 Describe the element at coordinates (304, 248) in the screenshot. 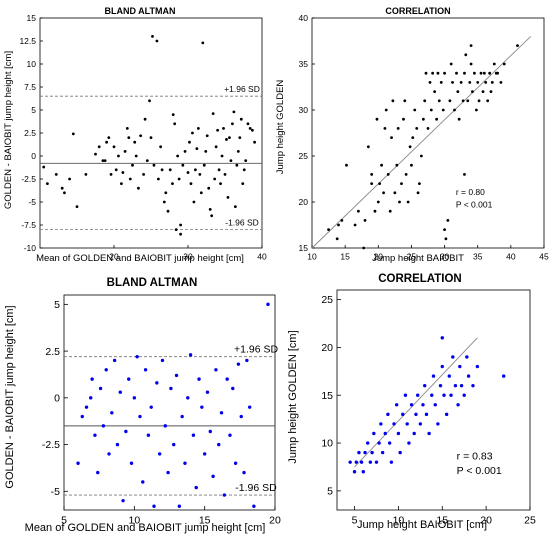

I see `y-tick-label: 15` at that location.